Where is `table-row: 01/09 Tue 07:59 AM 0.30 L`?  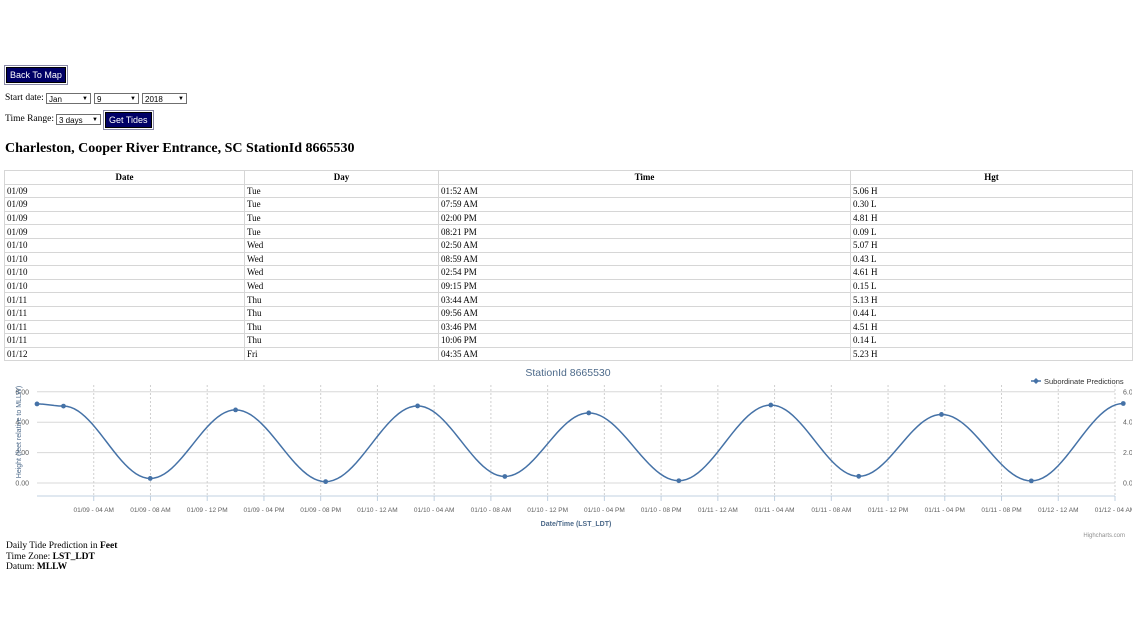
table-row: 01/09 Tue 07:59 AM 0.30 L is located at coordinates (568, 204).